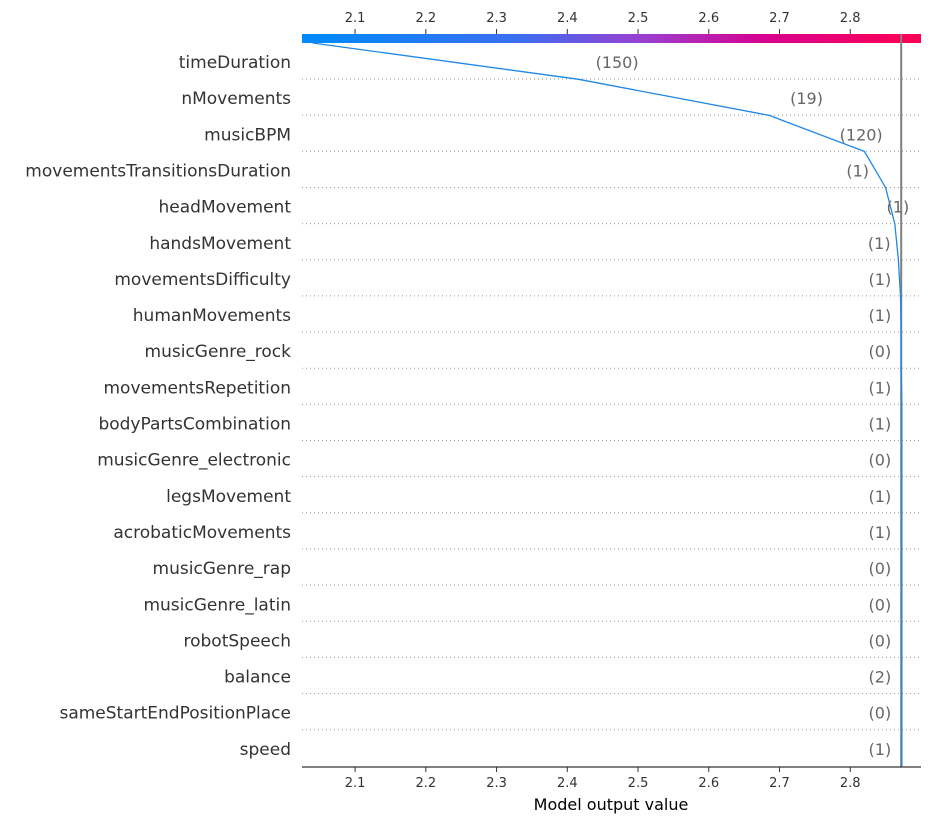 The height and width of the screenshot is (824, 931). What do you see at coordinates (228, 497) in the screenshot?
I see `feature-label: legsMovement` at bounding box center [228, 497].